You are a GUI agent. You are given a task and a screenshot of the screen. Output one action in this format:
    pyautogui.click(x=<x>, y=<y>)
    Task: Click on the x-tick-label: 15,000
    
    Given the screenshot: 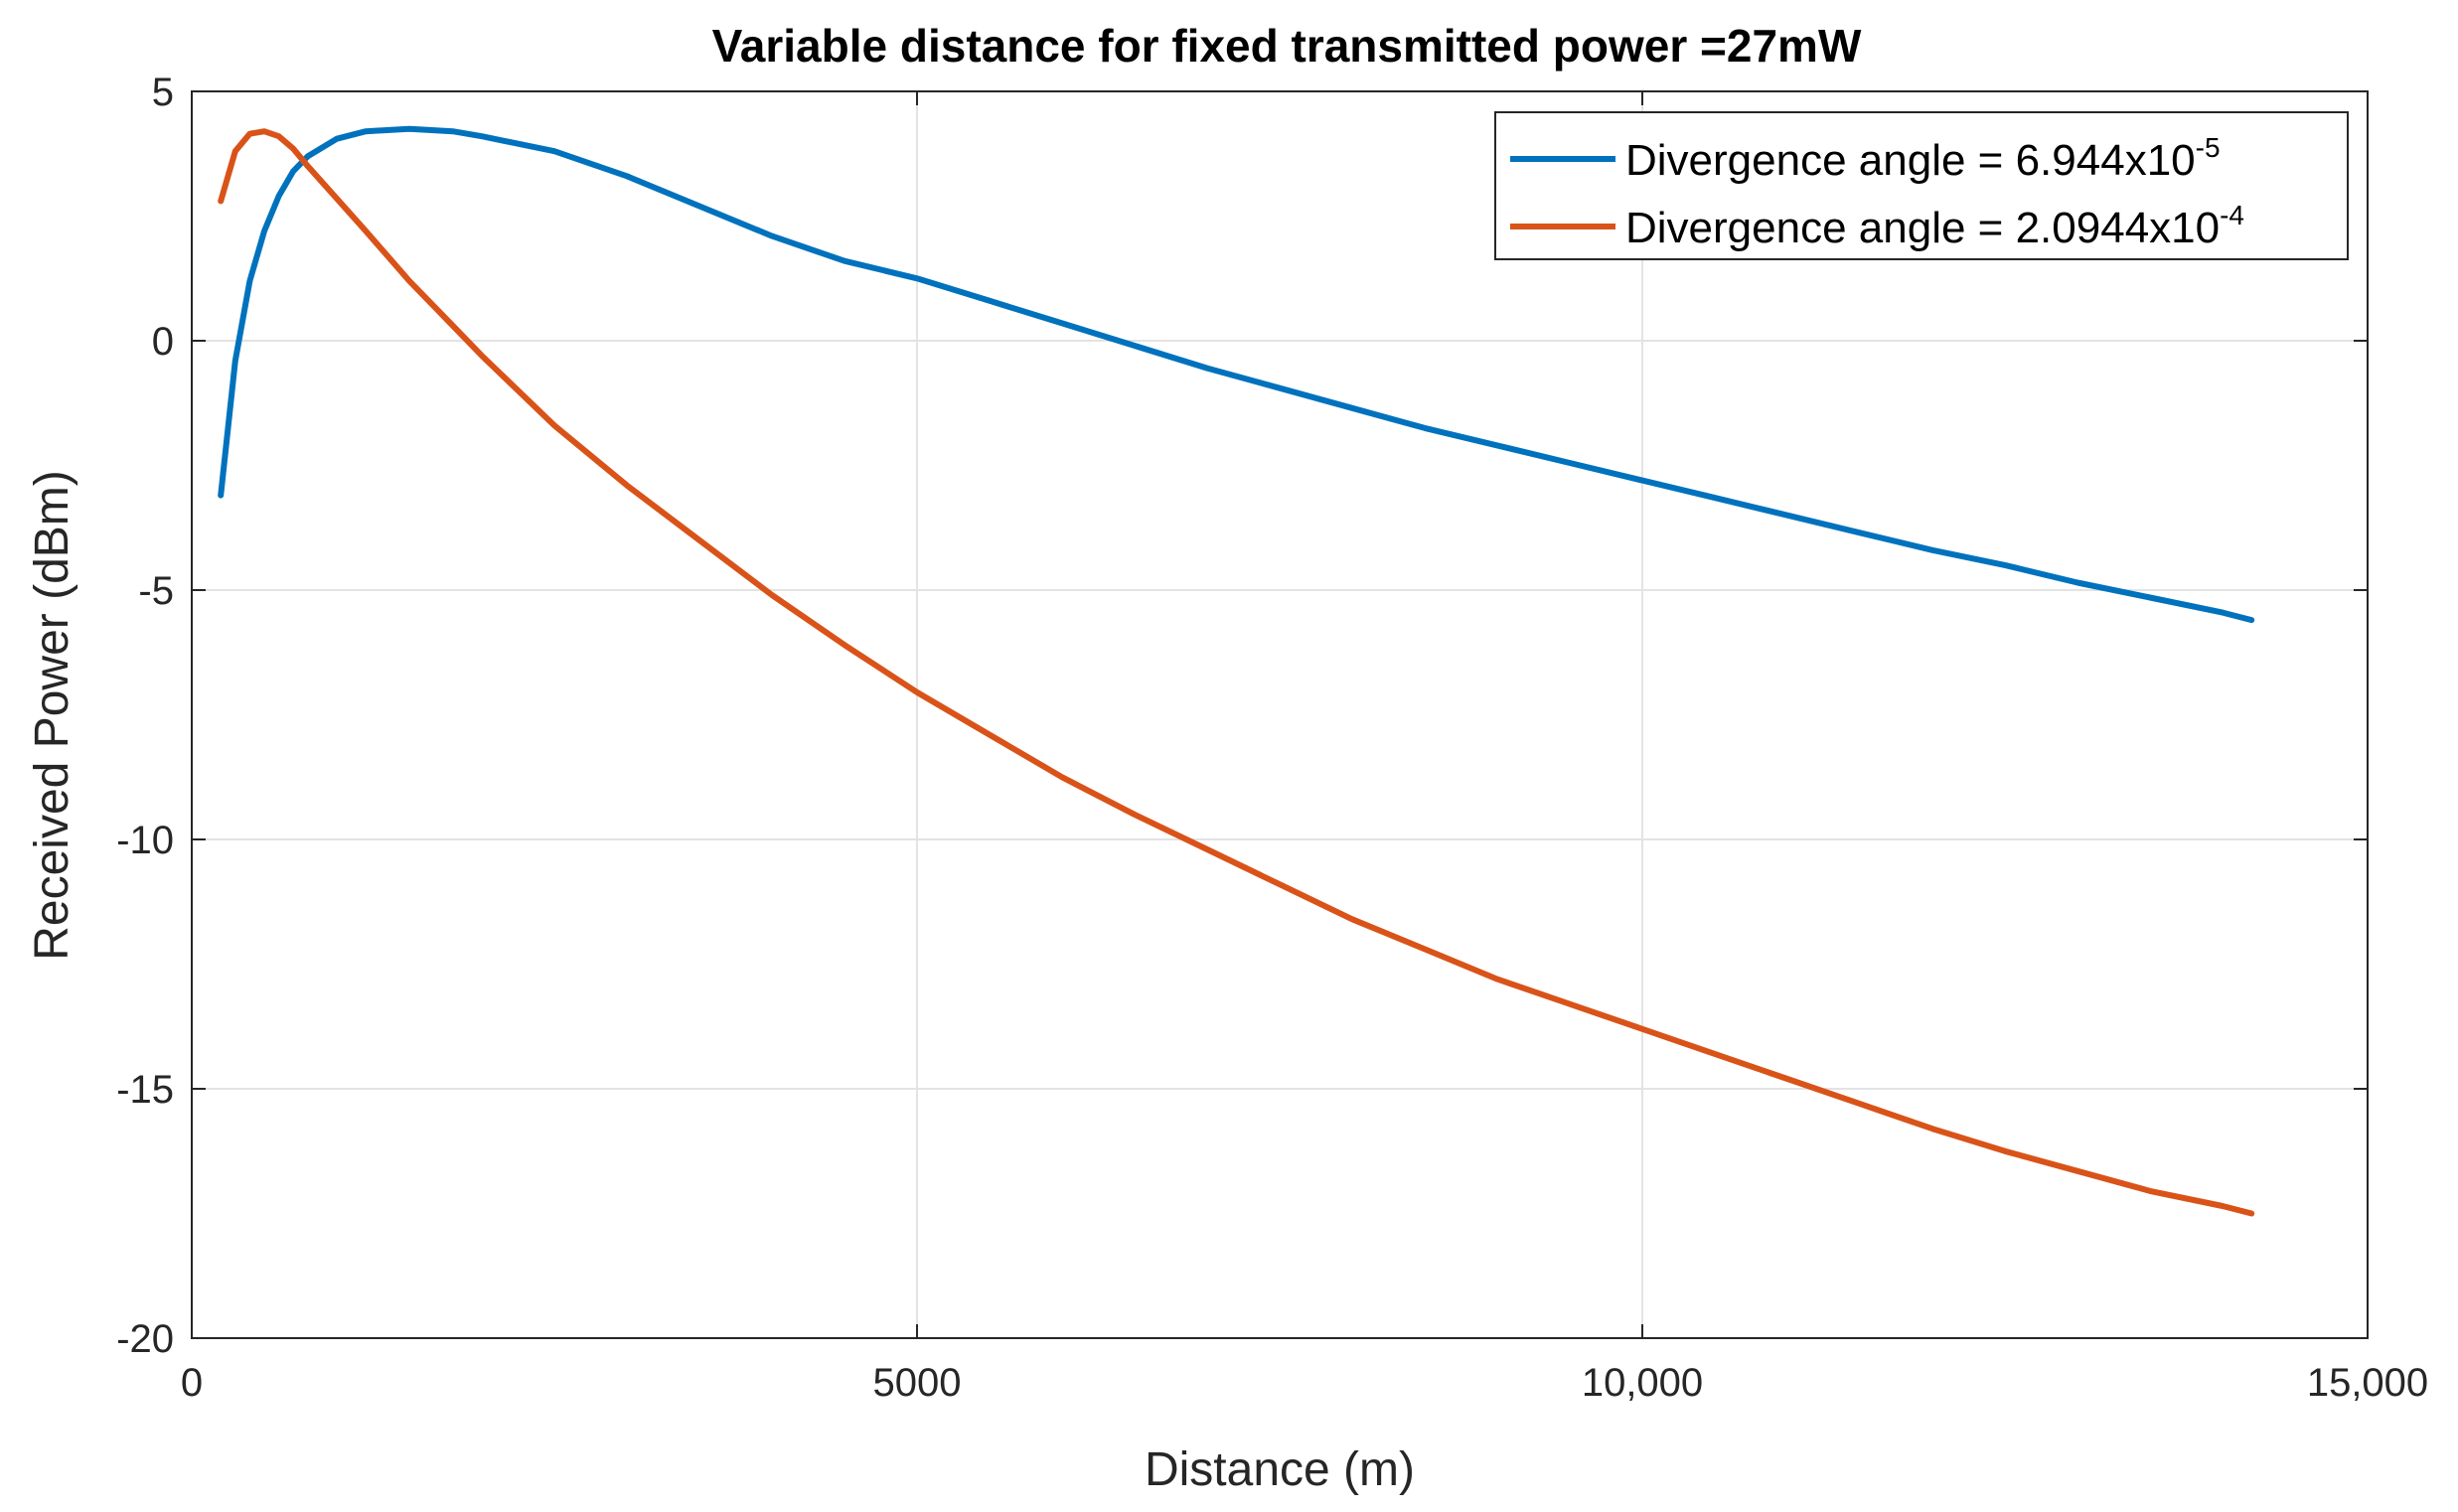 What is the action you would take?
    pyautogui.click(x=2368, y=1383)
    